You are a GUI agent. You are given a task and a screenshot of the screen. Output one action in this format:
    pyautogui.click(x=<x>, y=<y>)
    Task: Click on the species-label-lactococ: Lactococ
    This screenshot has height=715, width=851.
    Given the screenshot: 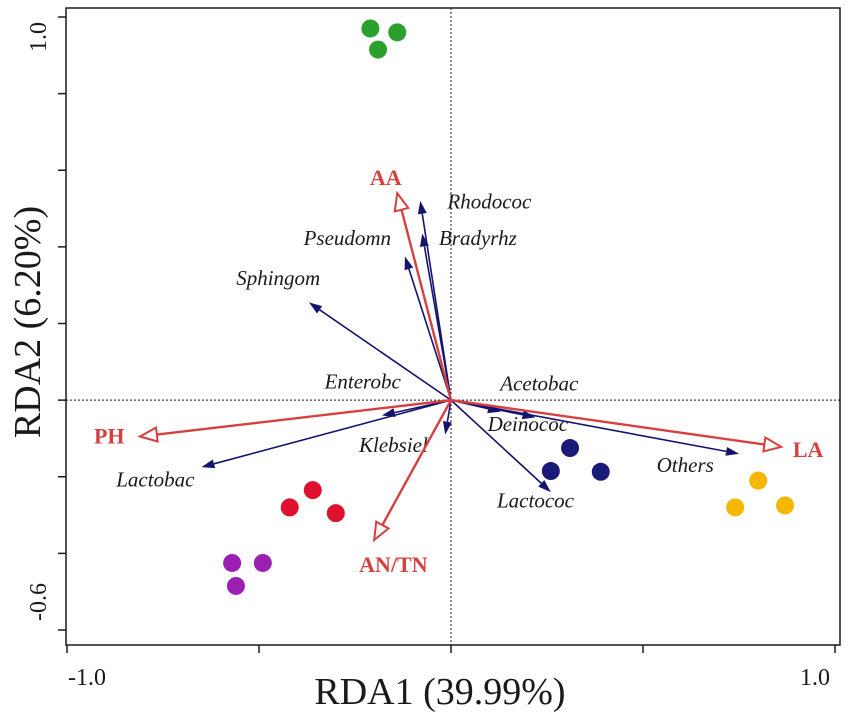 What is the action you would take?
    pyautogui.click(x=535, y=500)
    